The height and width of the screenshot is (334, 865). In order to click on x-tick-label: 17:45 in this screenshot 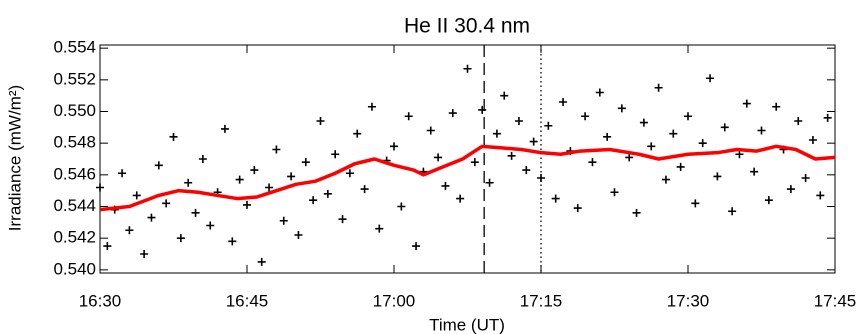, I will do `click(835, 300)`.